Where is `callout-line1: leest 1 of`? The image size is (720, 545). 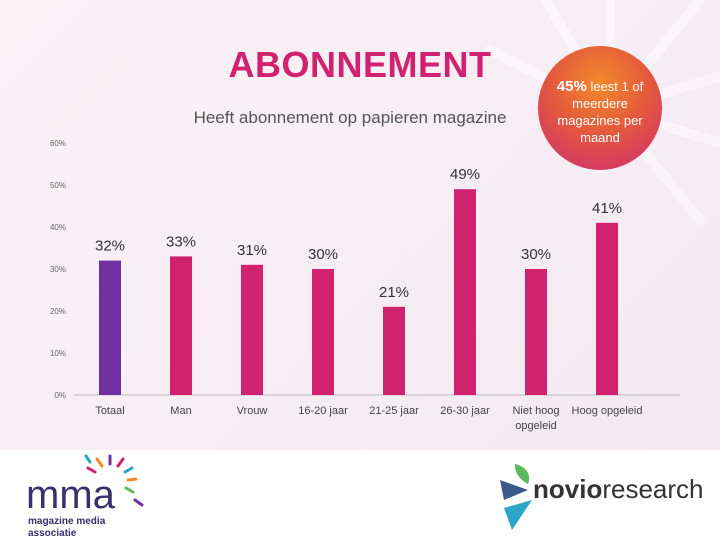
callout-line1: leest 1 of is located at coordinates (617, 86).